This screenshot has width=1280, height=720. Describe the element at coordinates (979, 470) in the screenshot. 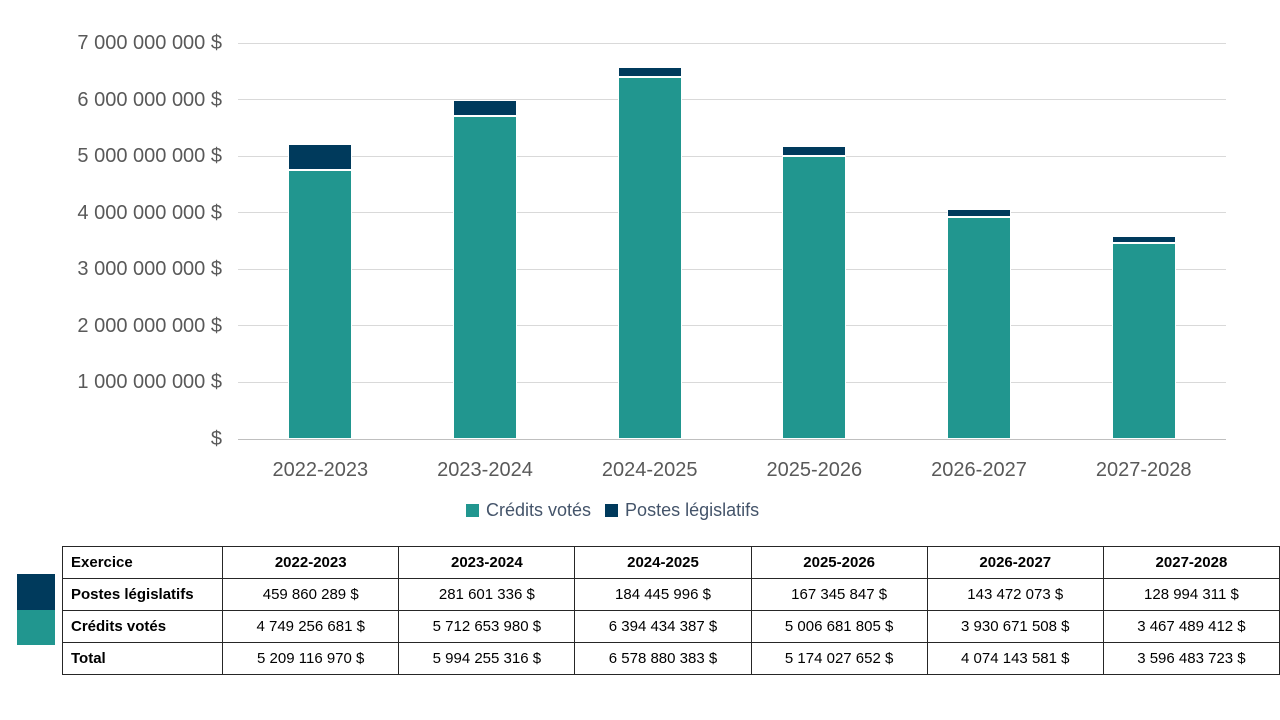

I see `x-axis-category-label: 2026-2027` at that location.